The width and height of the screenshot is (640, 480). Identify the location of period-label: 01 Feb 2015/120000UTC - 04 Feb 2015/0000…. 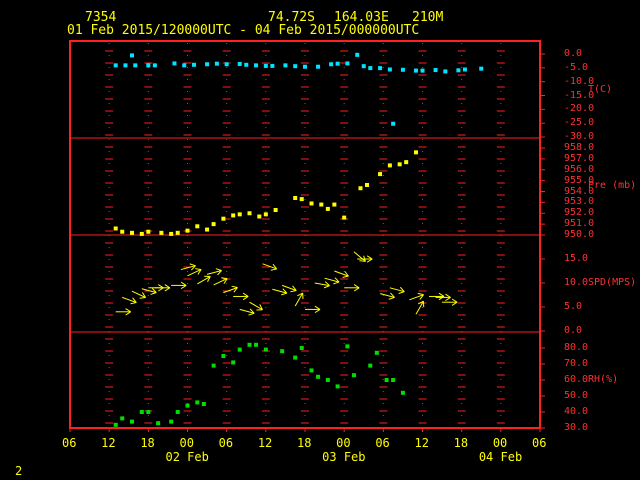
(243, 30).